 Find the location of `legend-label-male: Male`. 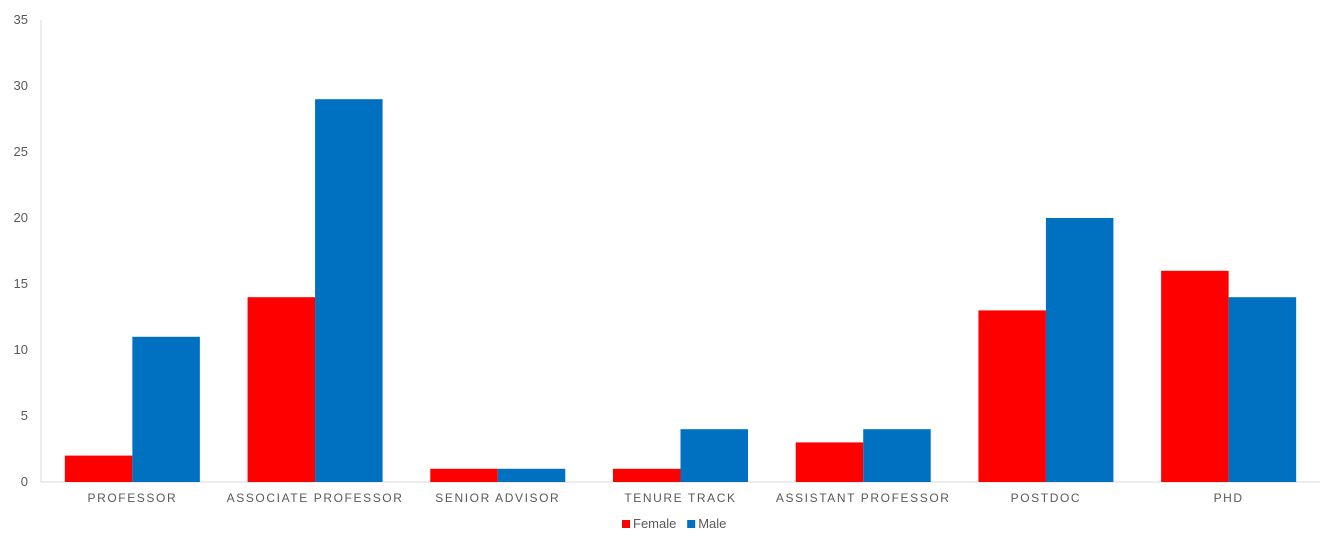

legend-label-male: Male is located at coordinates (712, 523).